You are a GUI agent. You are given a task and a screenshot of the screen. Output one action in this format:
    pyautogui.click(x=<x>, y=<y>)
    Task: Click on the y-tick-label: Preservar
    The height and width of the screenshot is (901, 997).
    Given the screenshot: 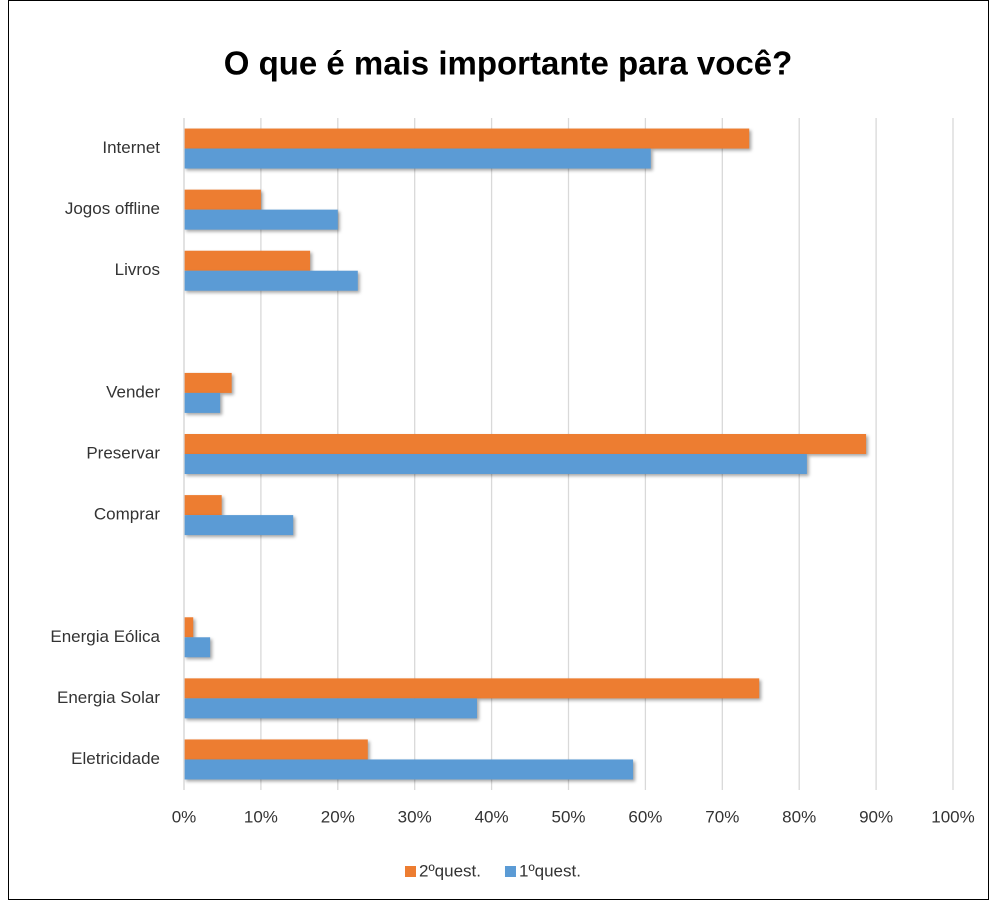 What is the action you would take?
    pyautogui.click(x=123, y=452)
    